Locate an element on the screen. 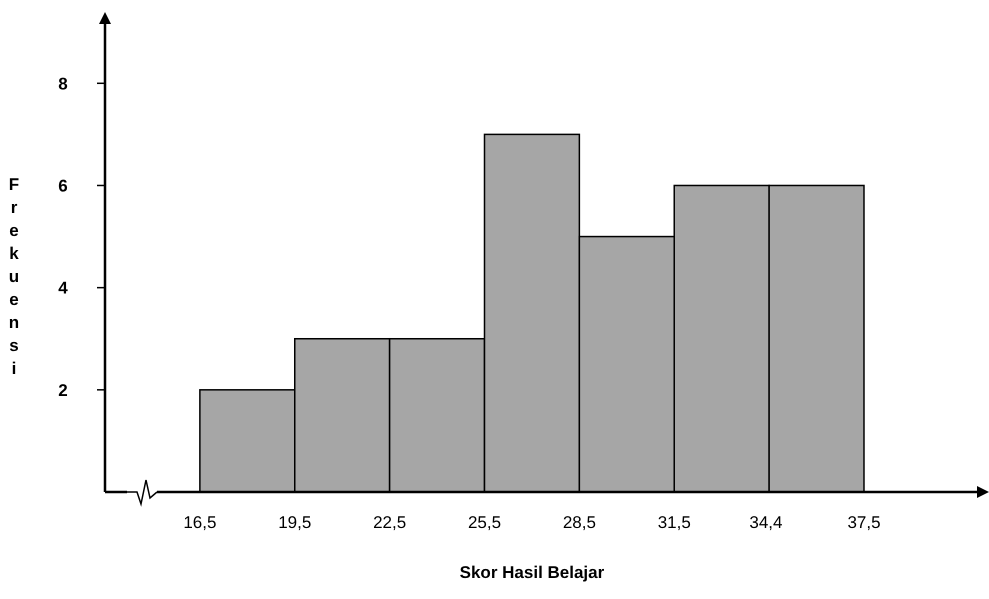  x-axis-title: Skor Hasil Belajar is located at coordinates (532, 572).